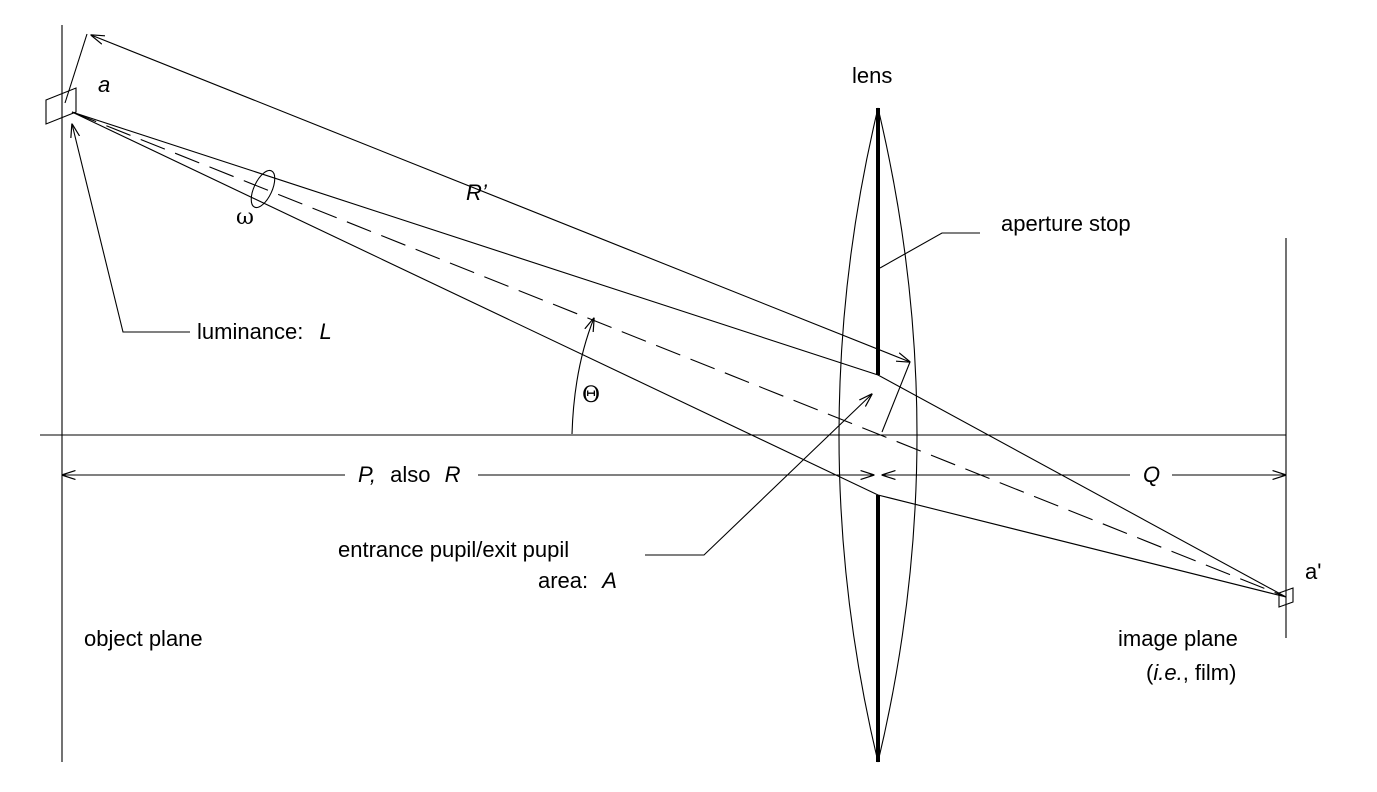 Image resolution: width=1377 pixels, height=792 pixels. What do you see at coordinates (1313, 571) in the screenshot?
I see `label-a-prime: a'` at bounding box center [1313, 571].